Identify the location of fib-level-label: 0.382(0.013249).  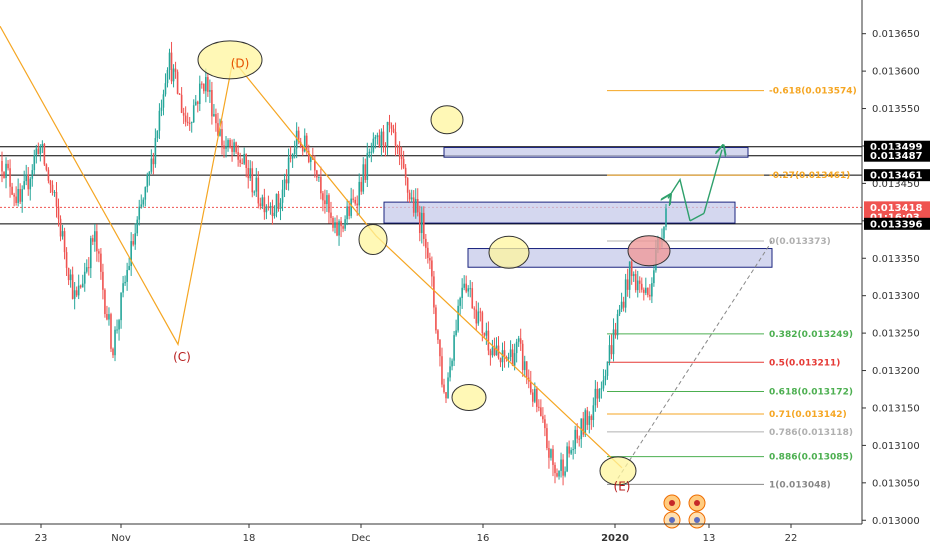
(811, 335).